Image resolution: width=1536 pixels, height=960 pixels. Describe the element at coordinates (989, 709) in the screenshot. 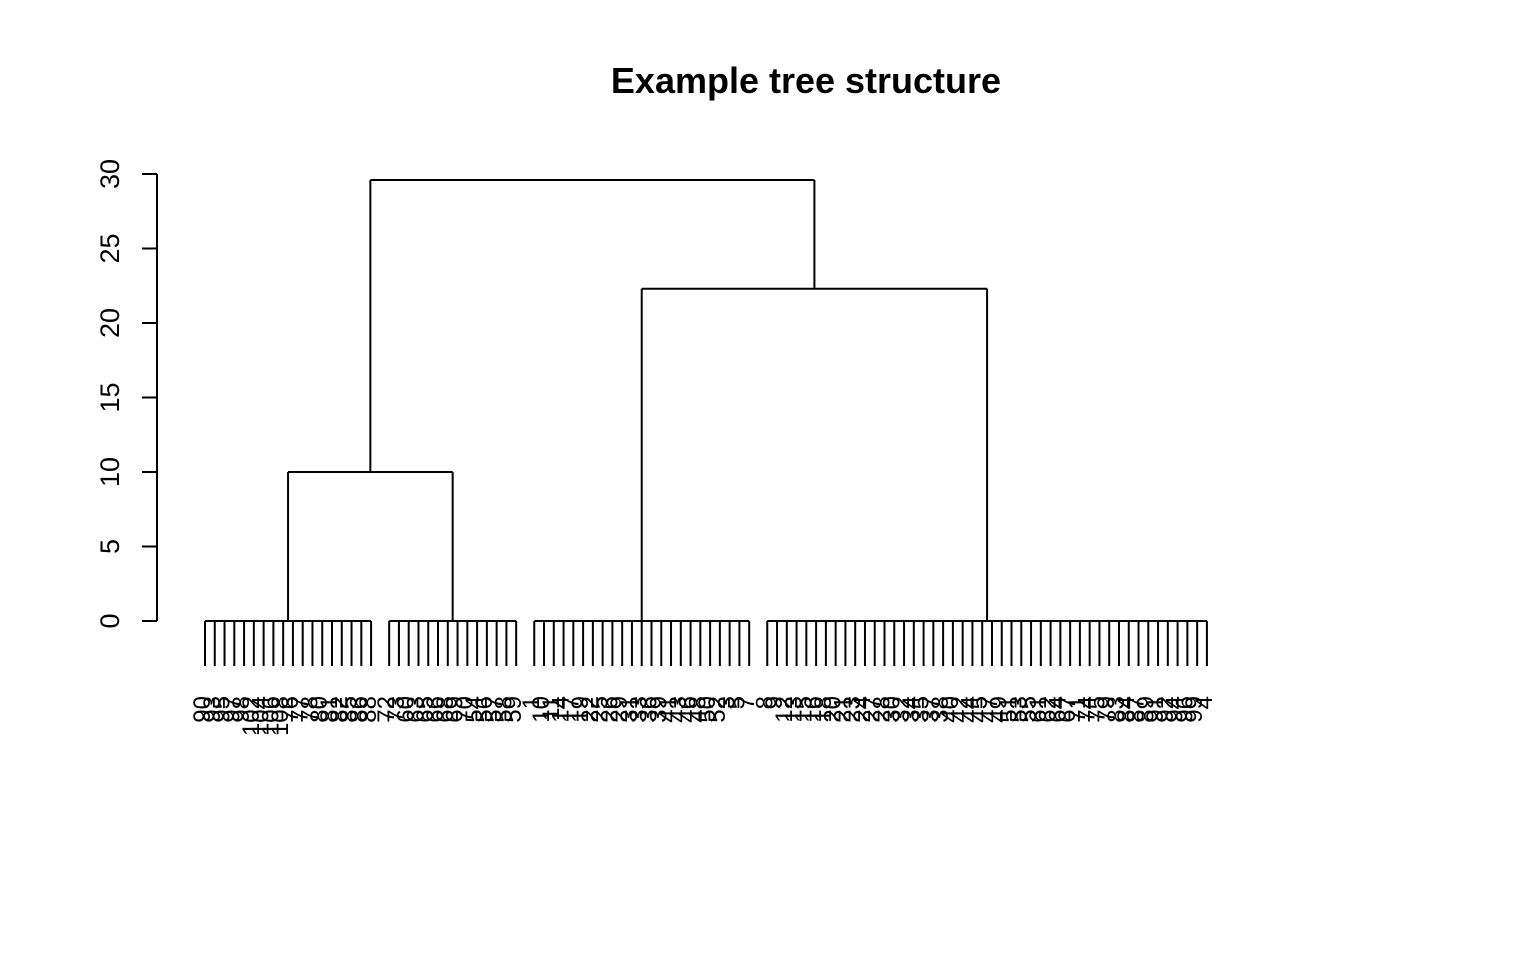

I see `leaf-label: 47` at that location.